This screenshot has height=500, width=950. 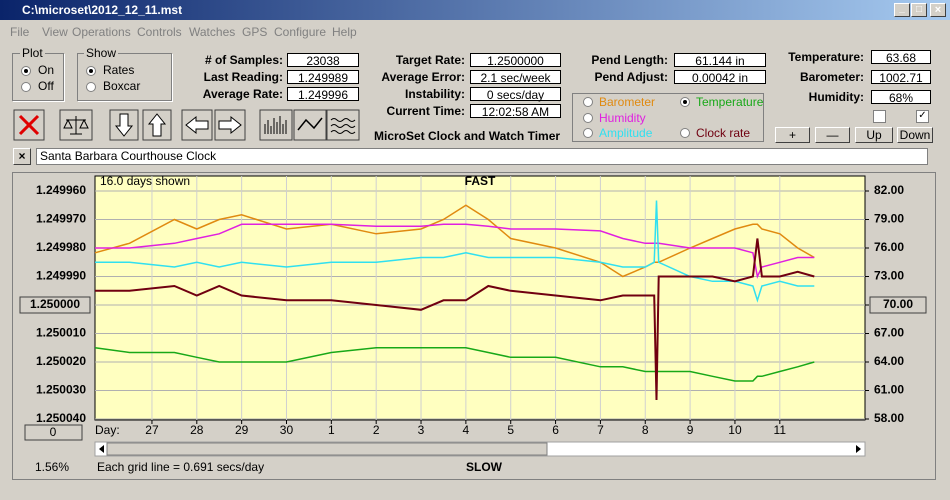 What do you see at coordinates (515, 60) in the screenshot?
I see `field-value: 1.2500000` at bounding box center [515, 60].